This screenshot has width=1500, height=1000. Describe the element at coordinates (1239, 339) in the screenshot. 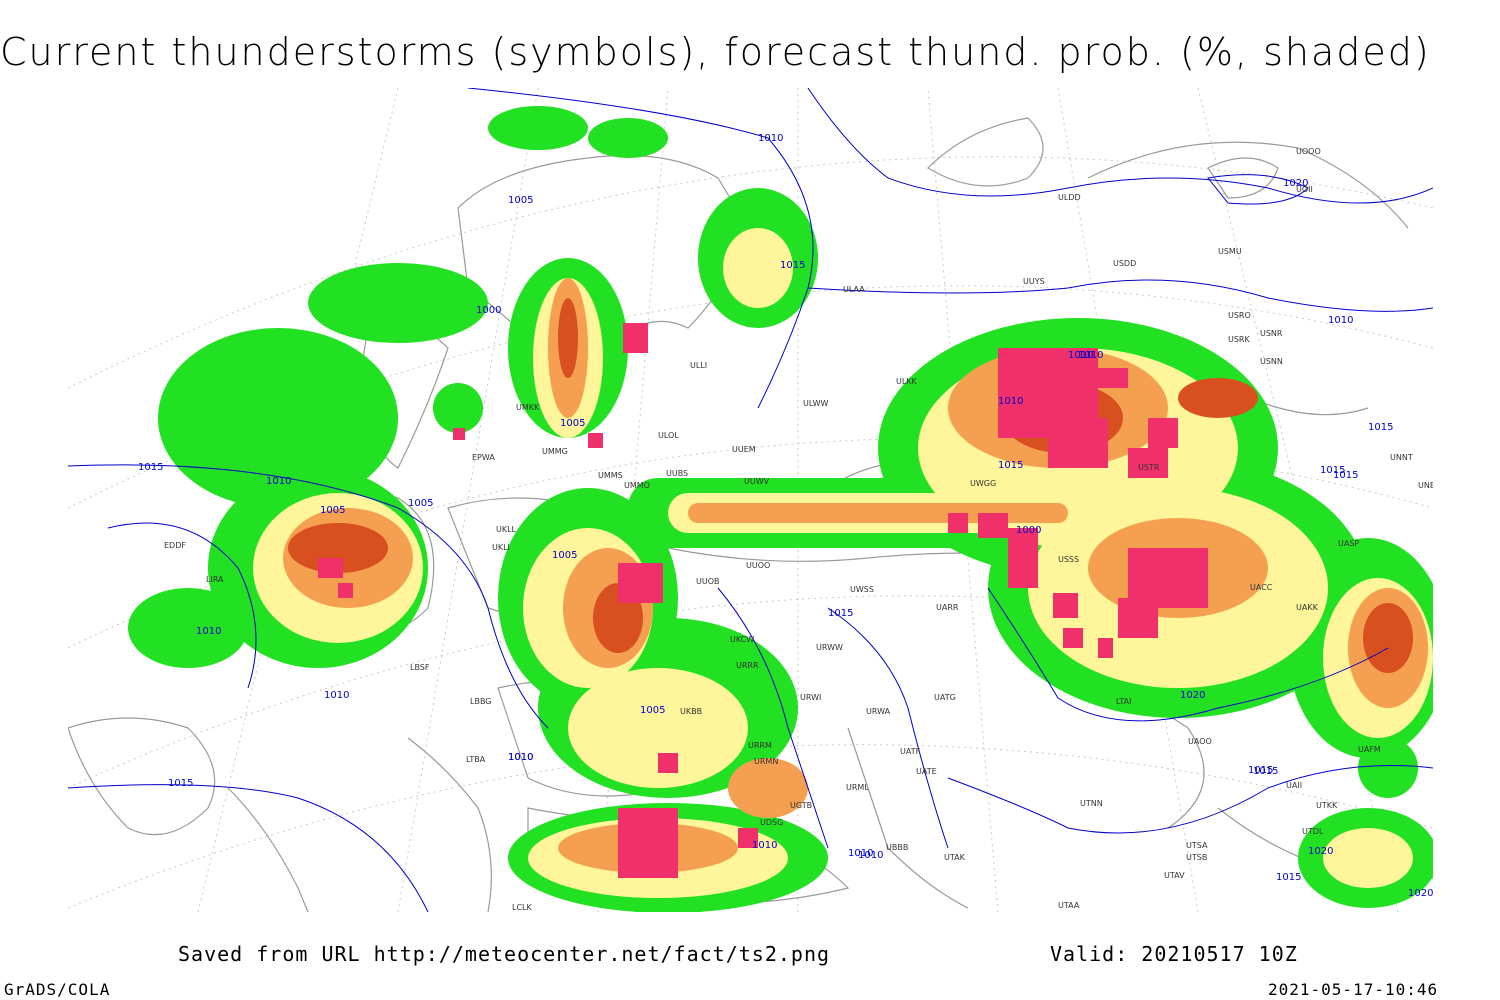

I see `station-label: USRK` at that location.